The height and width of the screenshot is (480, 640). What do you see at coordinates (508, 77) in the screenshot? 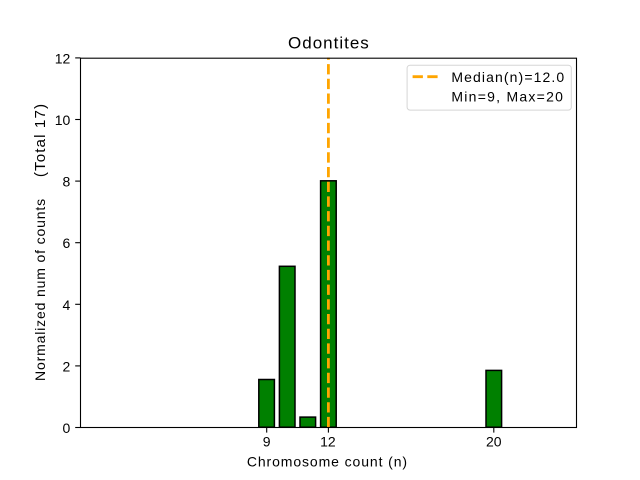
I see `svg-text: Median(n)=12.0` at bounding box center [508, 77].